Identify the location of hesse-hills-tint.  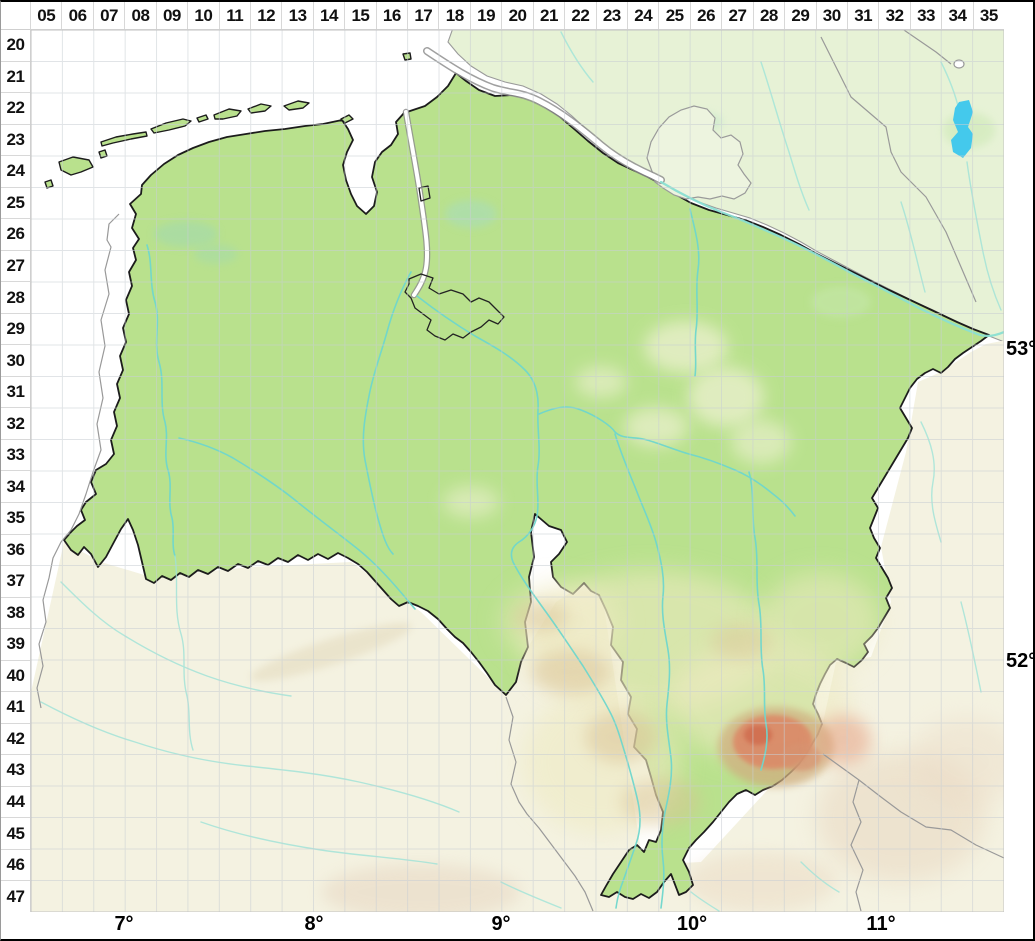
(761, 882).